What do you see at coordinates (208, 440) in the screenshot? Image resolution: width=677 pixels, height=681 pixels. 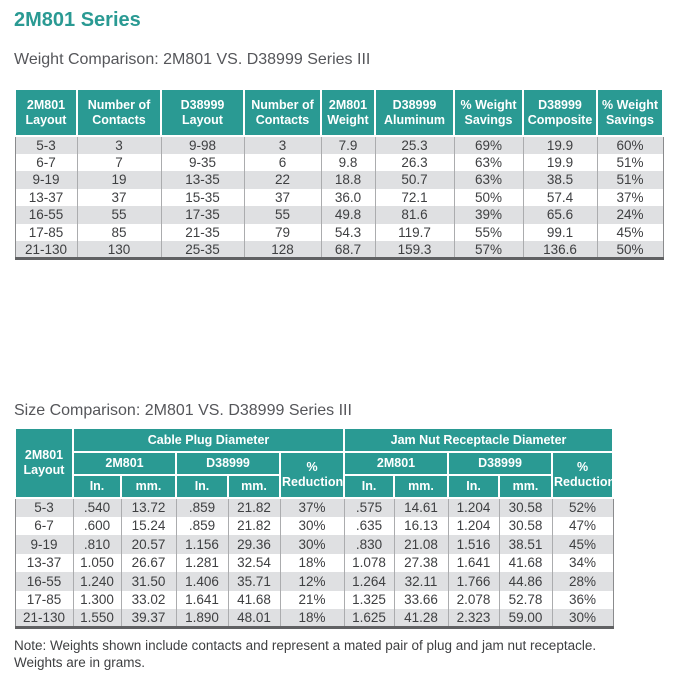 I see `group-header-cable-plug-diameter: Cable Plug Diameter` at bounding box center [208, 440].